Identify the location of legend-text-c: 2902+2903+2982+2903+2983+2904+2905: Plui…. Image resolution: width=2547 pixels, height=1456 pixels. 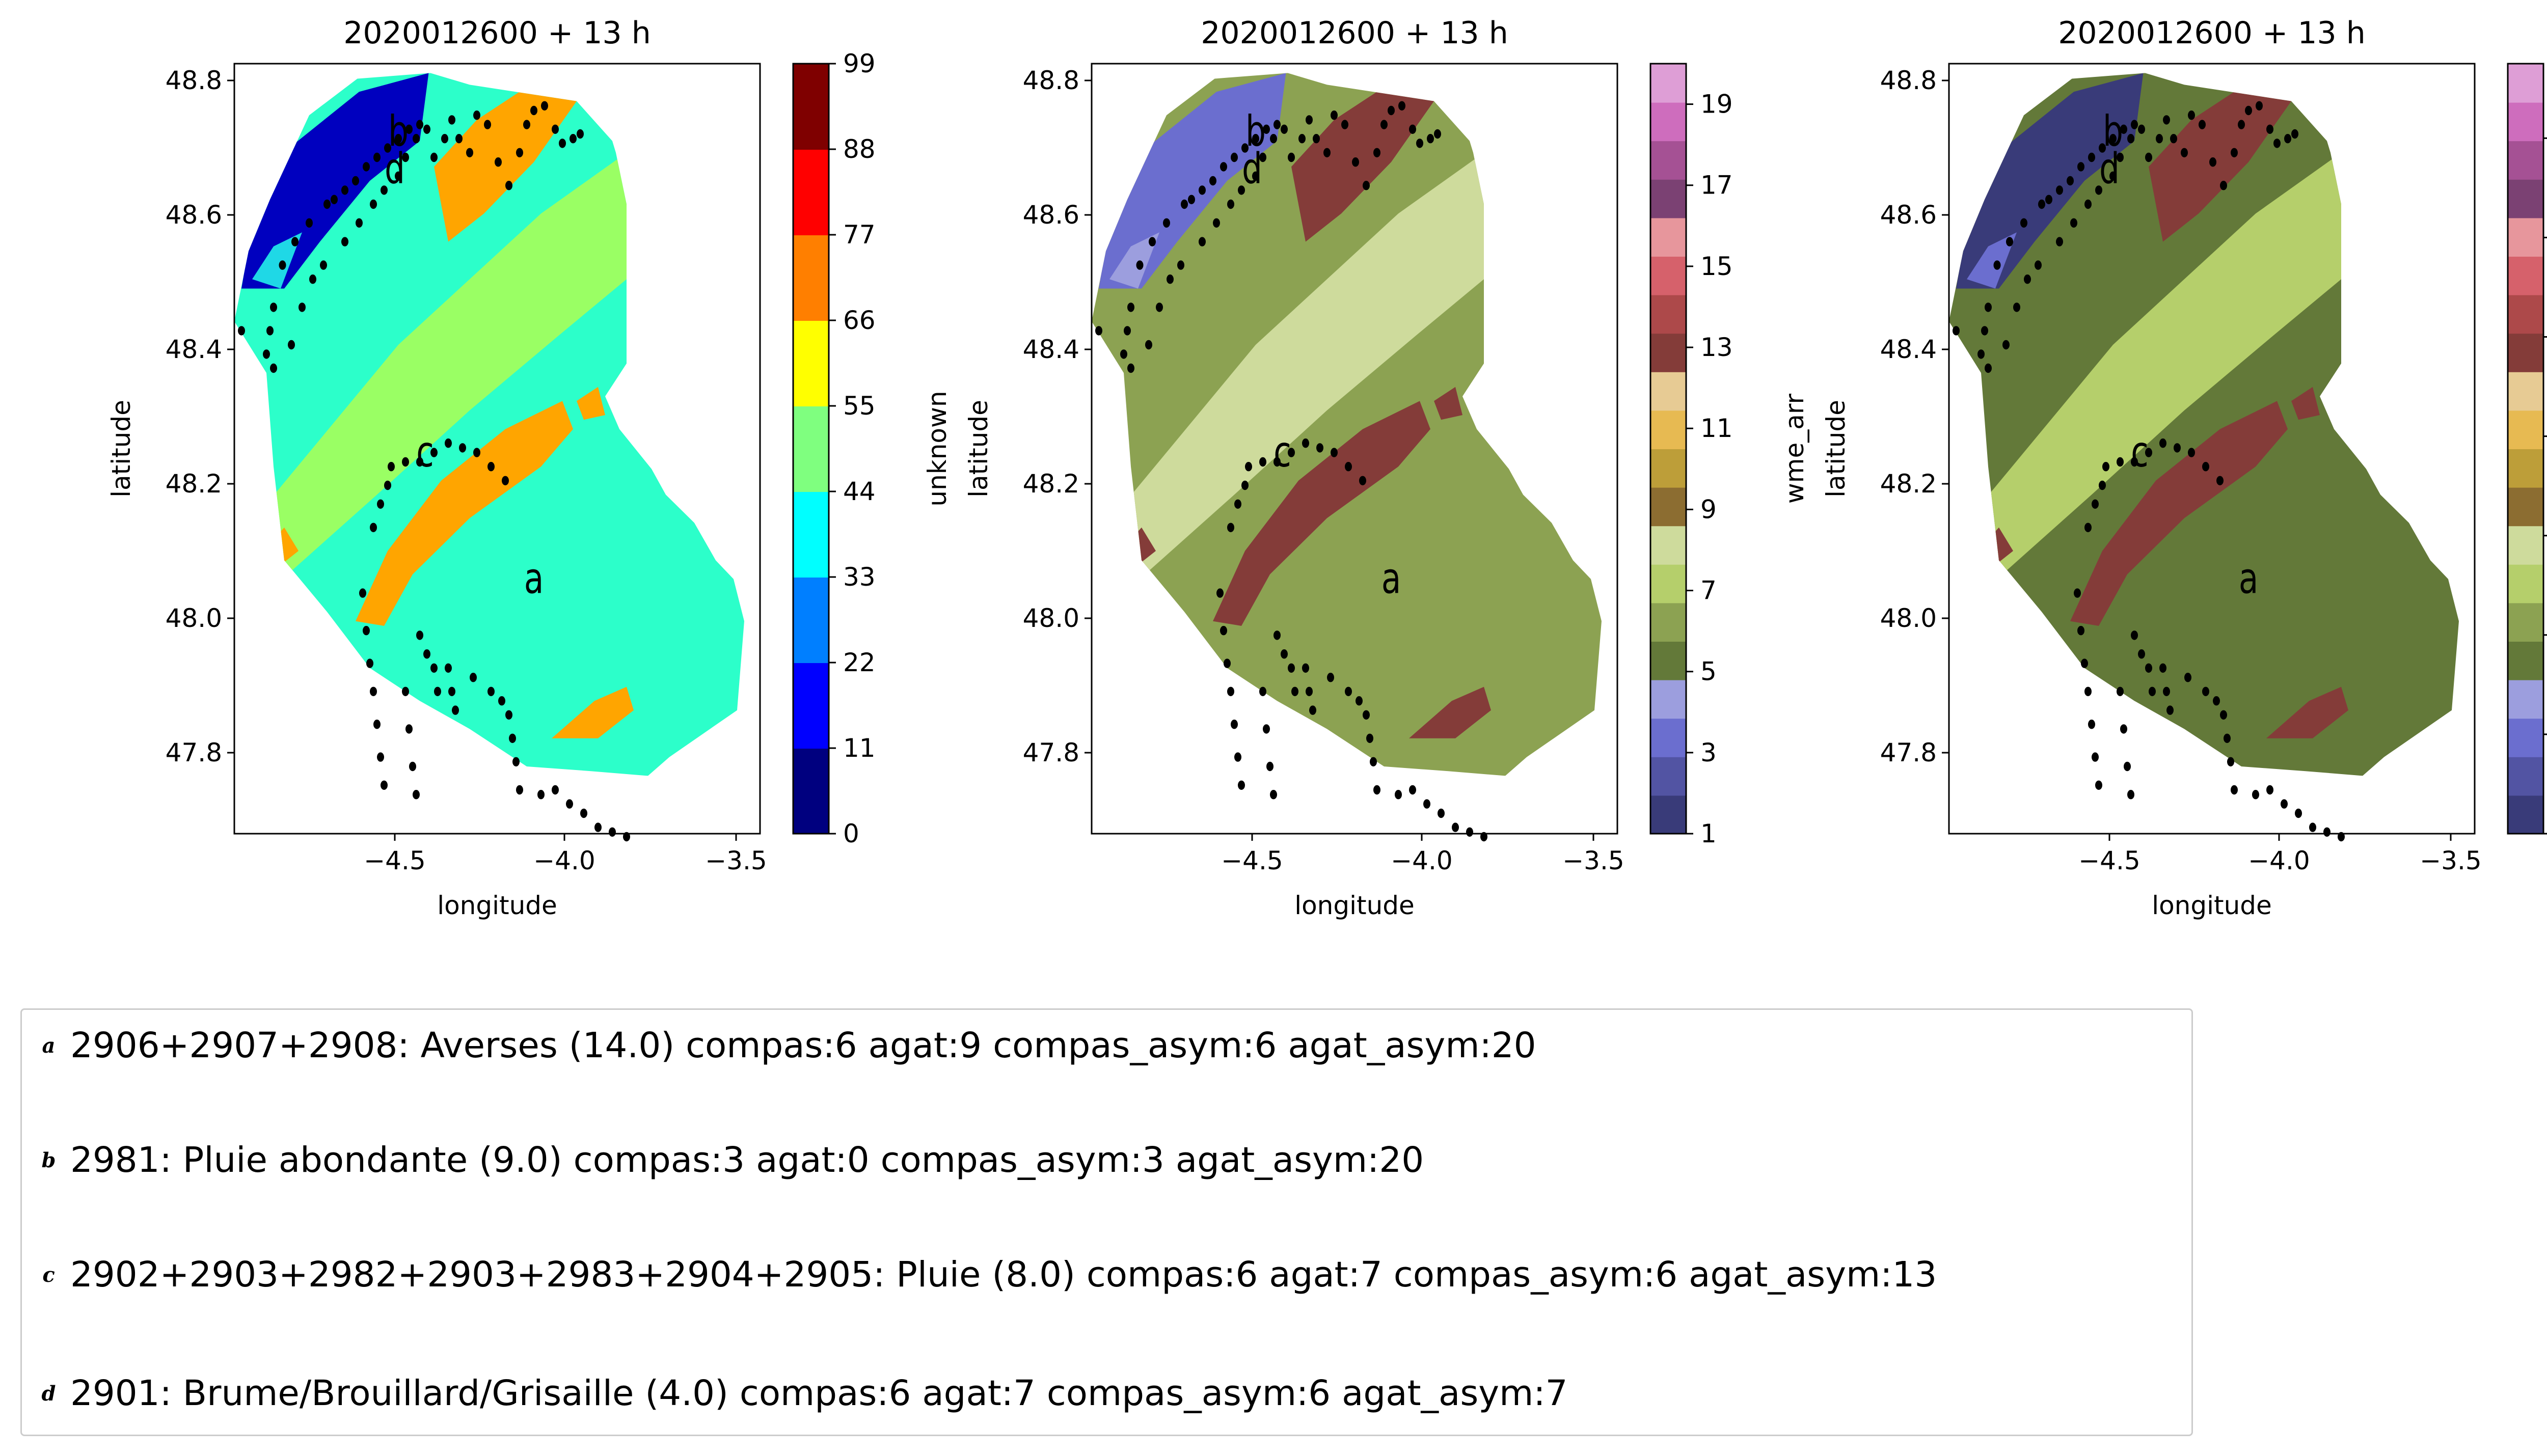
(1003, 1274).